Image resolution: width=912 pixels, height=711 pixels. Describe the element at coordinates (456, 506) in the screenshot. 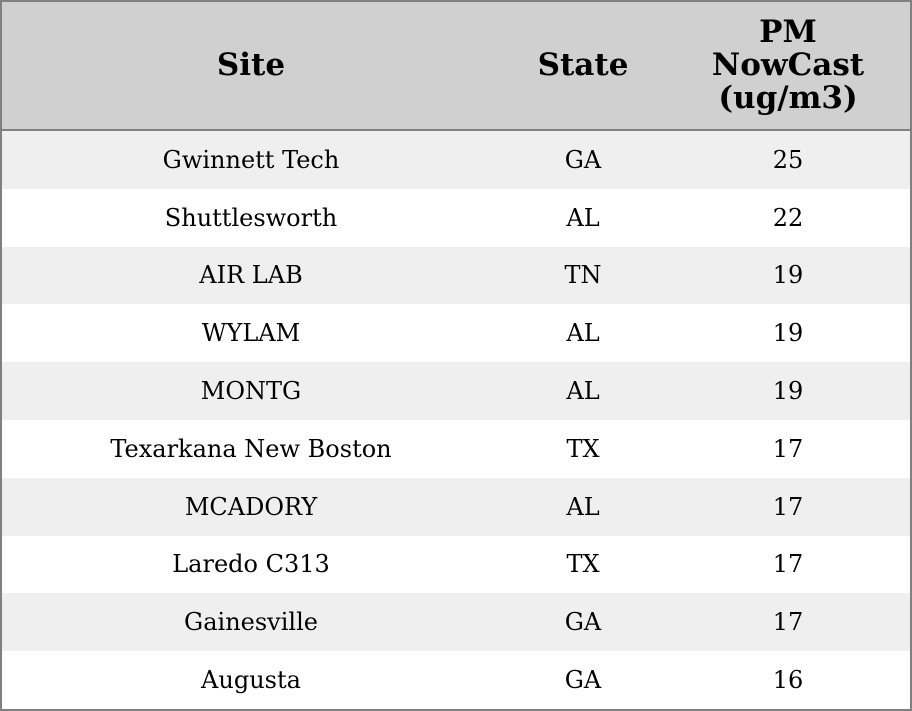

I see `table-row: MCADORY AL 17` at that location.